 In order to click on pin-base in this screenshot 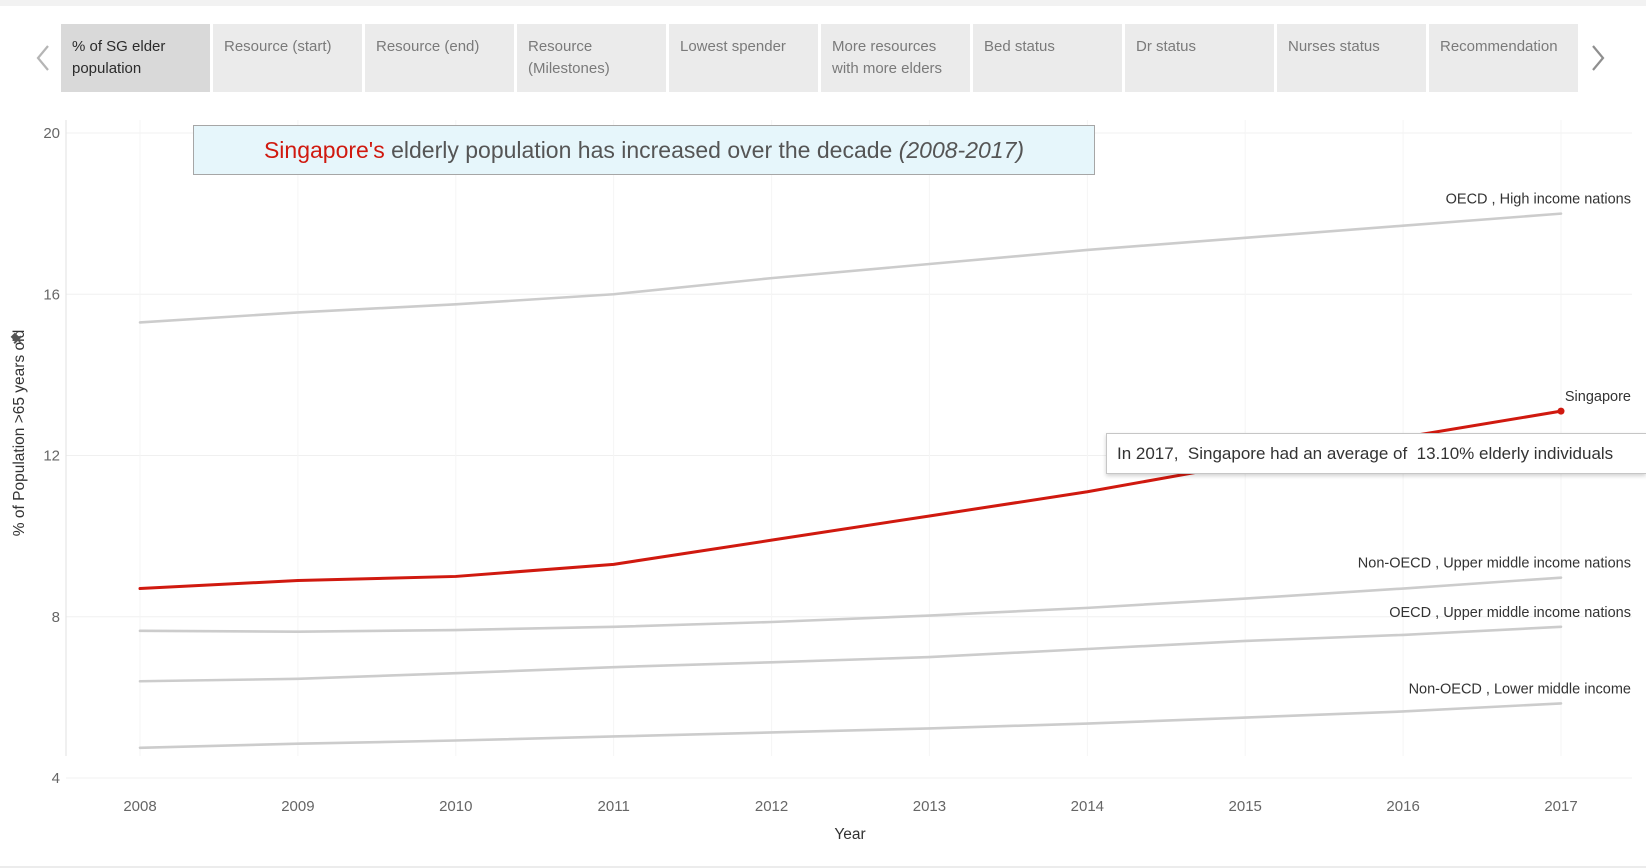, I will do `click(17, 339)`.